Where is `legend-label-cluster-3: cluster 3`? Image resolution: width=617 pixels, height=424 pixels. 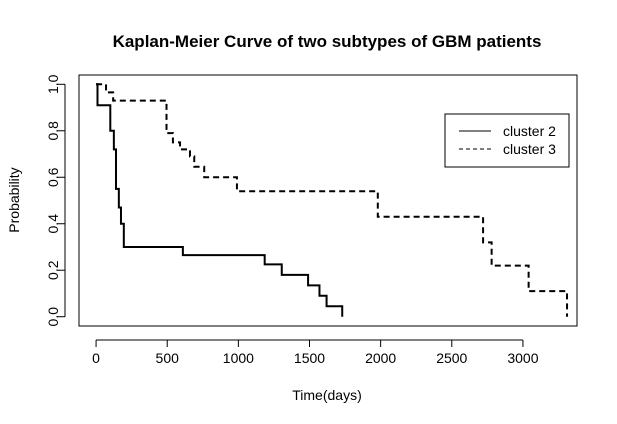
legend-label-cluster-3: cluster 3 is located at coordinates (529, 149).